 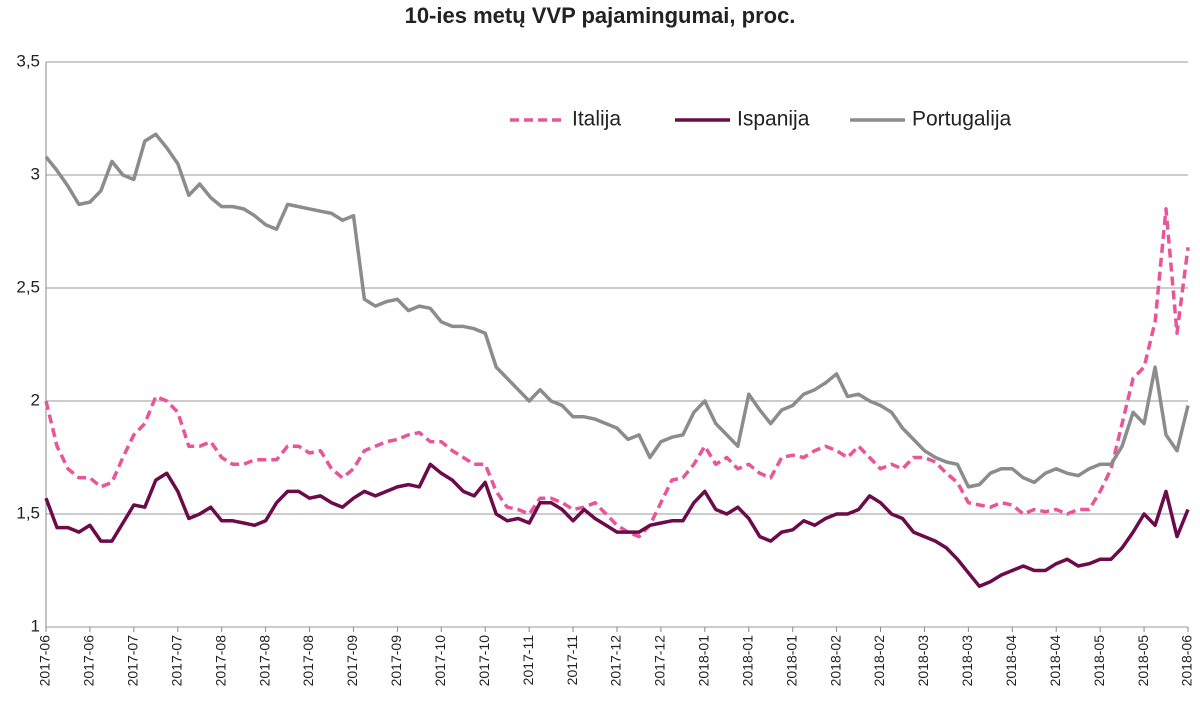 What do you see at coordinates (35, 173) in the screenshot?
I see `y-tick-label: 3` at bounding box center [35, 173].